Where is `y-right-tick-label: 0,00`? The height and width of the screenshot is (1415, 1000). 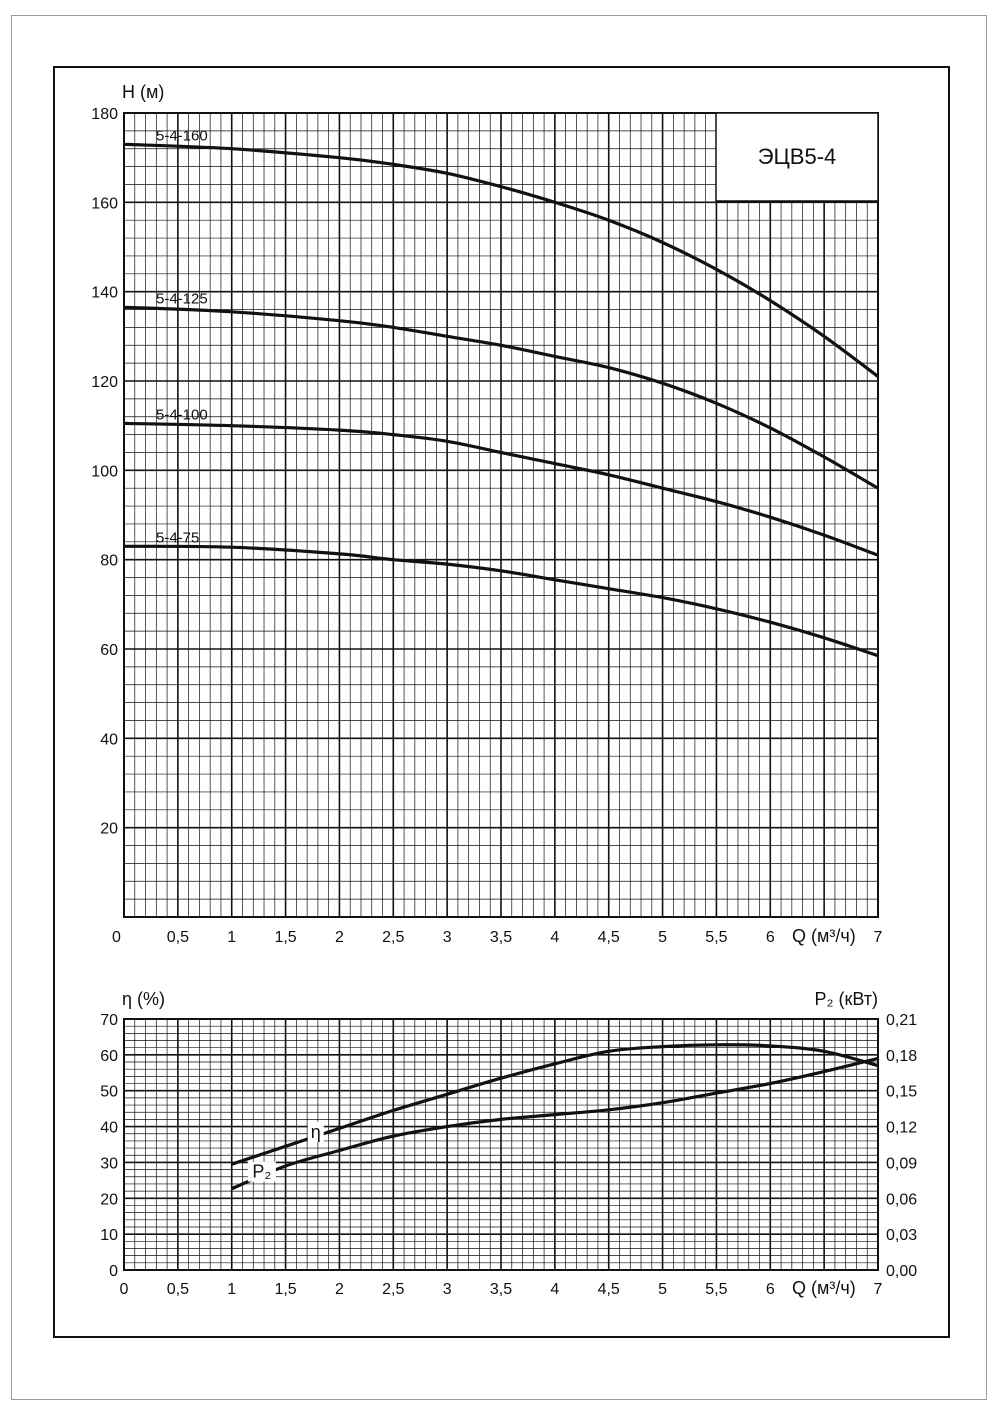
y-right-tick-label: 0,00 is located at coordinates (901, 1271).